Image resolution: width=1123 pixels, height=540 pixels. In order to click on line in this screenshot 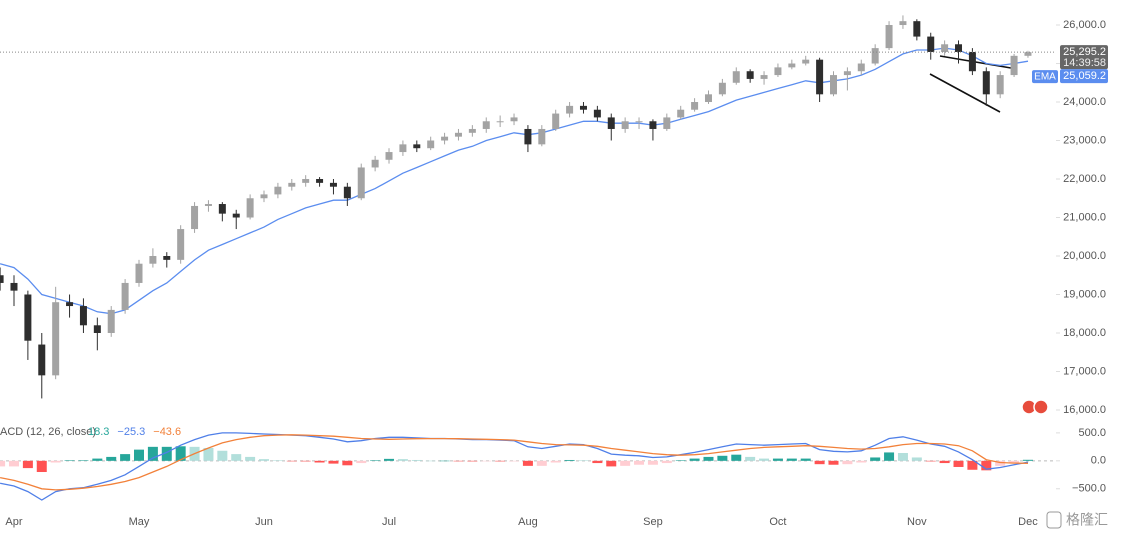, I will do `click(514, 466)`.